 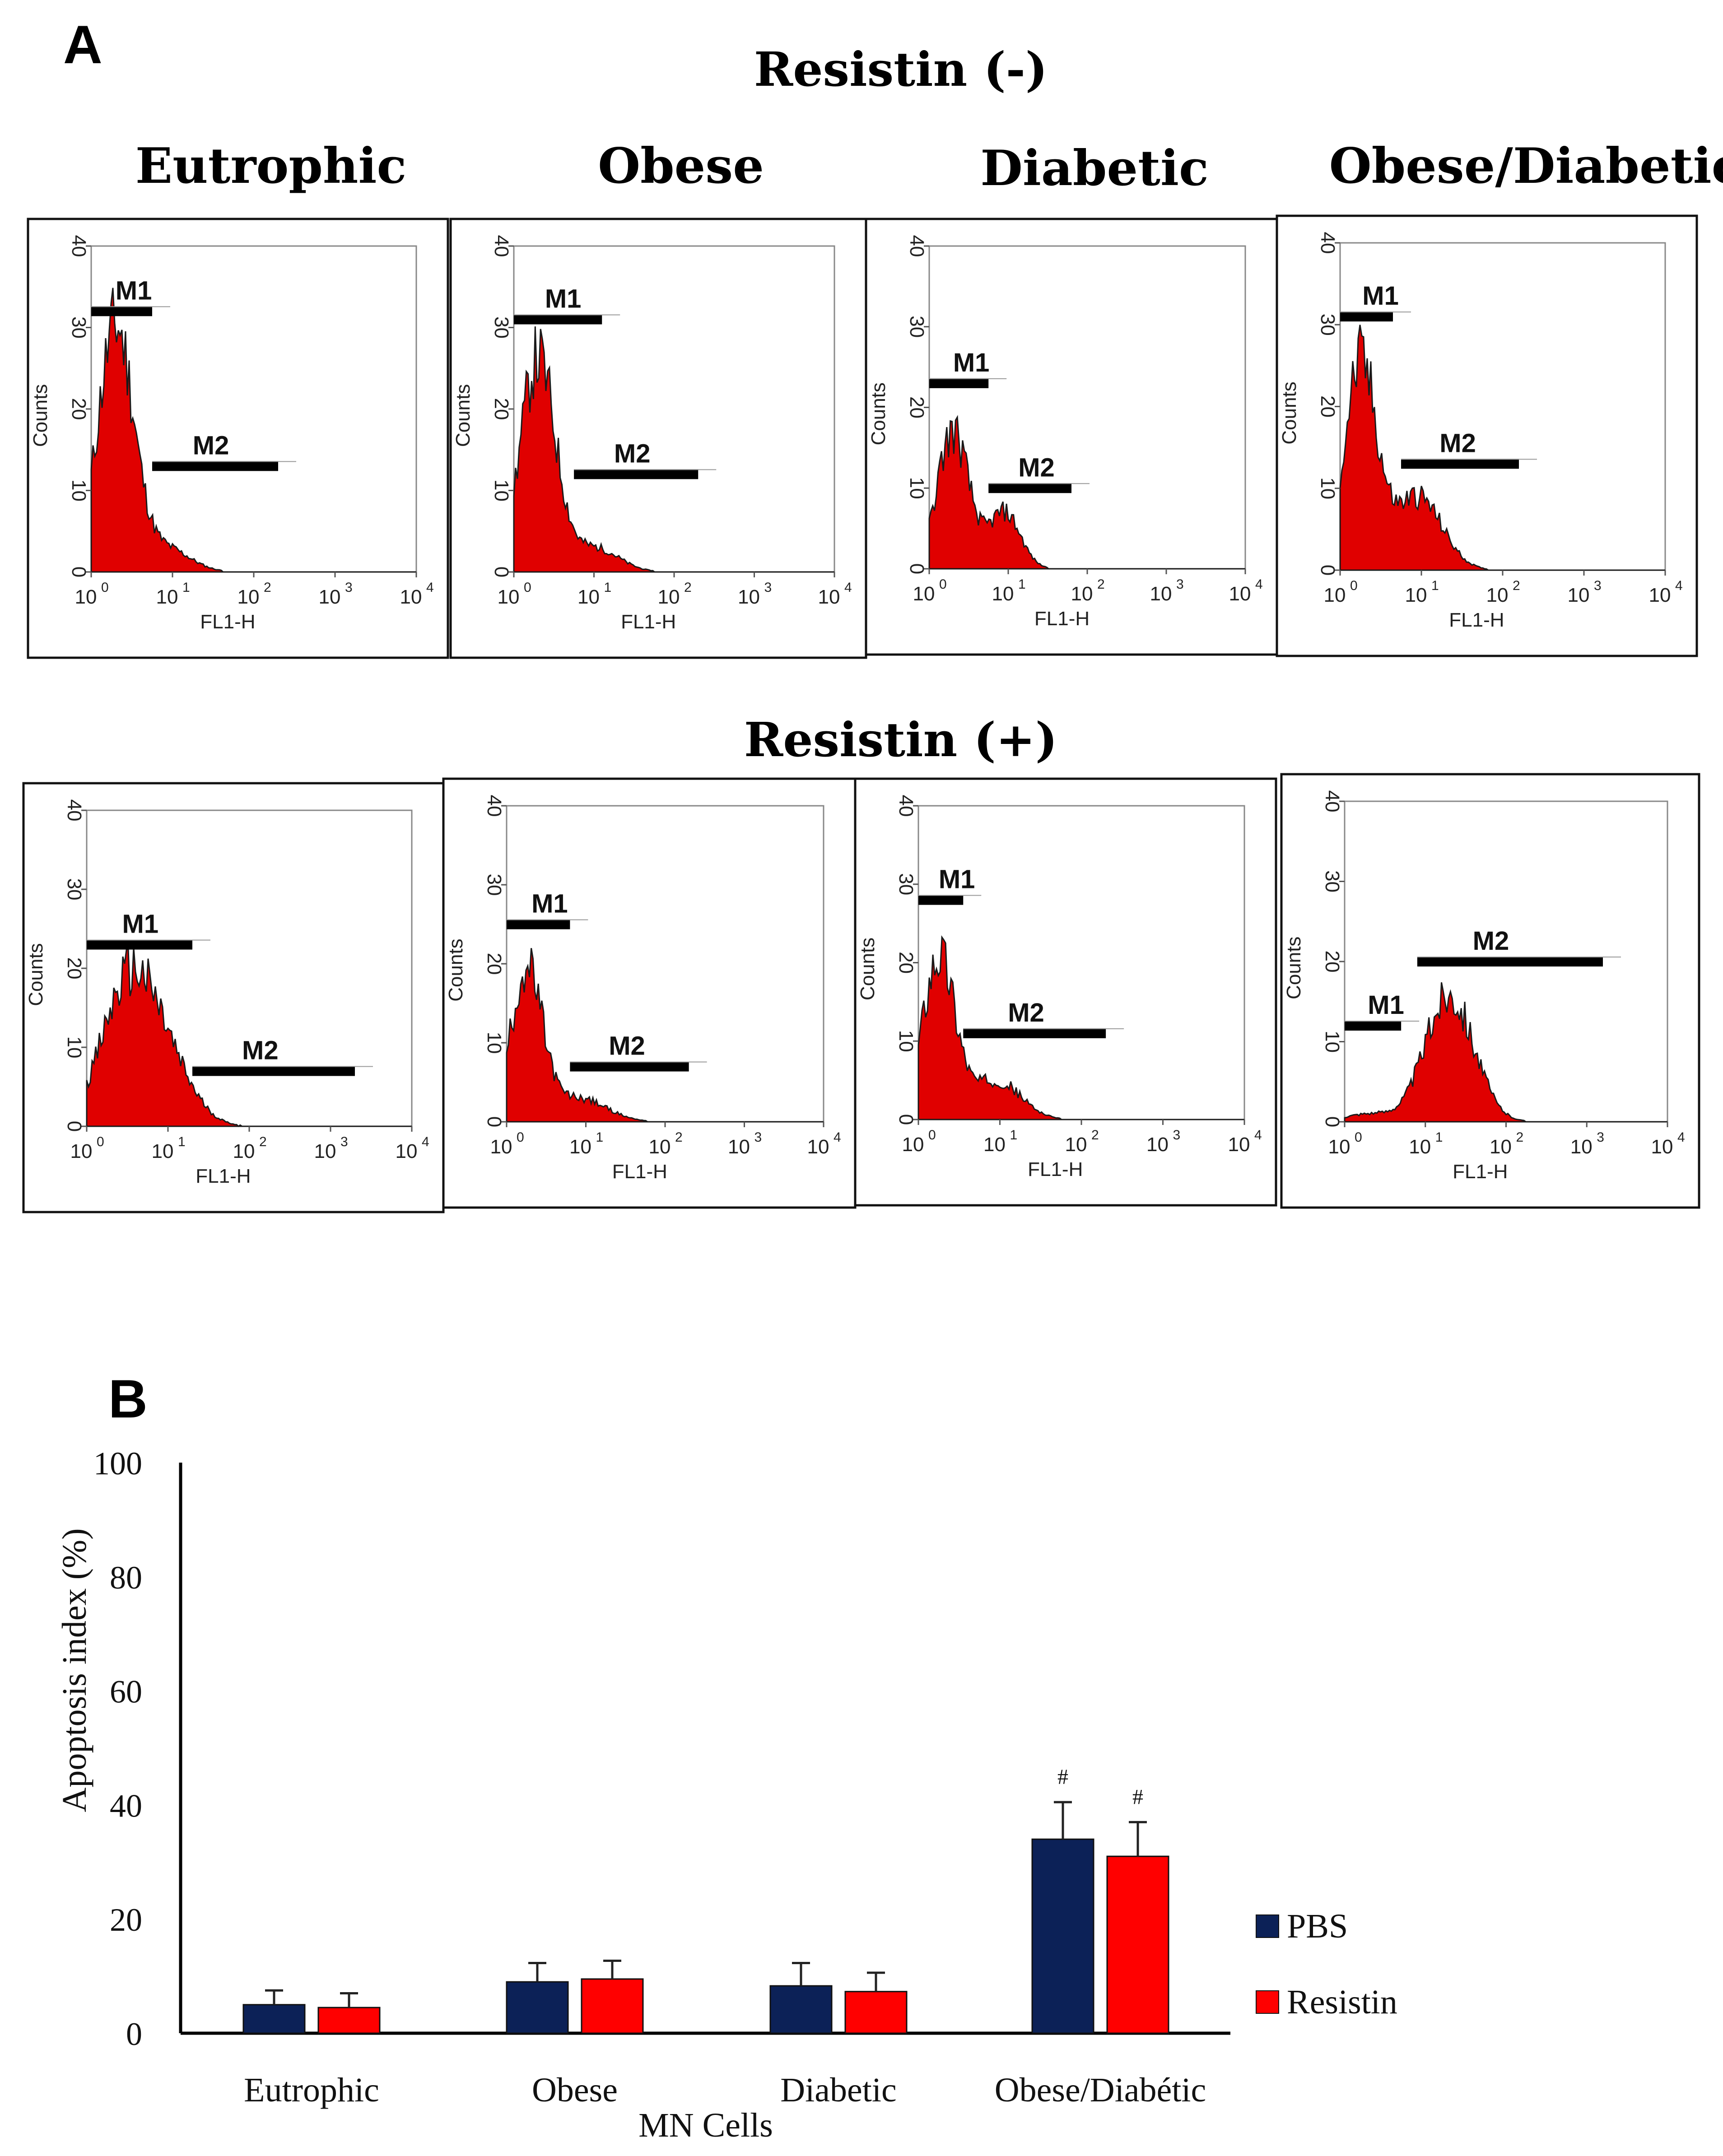 What do you see at coordinates (801, 2009) in the screenshot?
I see `bar-pbs-diabetic` at bounding box center [801, 2009].